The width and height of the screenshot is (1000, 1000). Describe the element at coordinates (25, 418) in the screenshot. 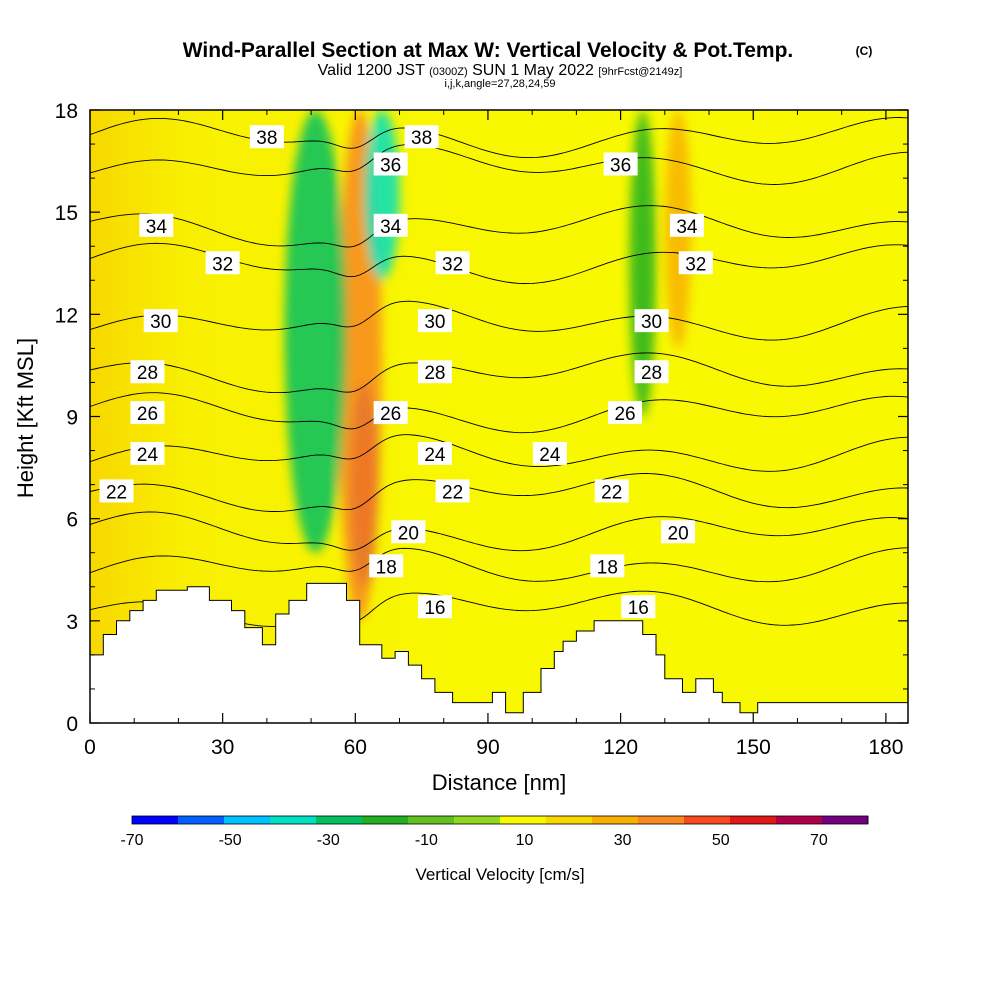

I see `y-axis-title: Height [Kft MSL]` at that location.